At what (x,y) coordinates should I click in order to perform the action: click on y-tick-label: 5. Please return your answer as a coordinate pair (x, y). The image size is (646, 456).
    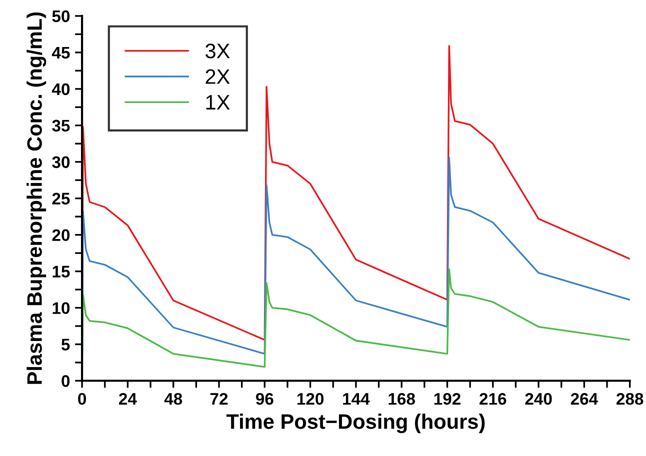
    Looking at the image, I should click on (65, 344).